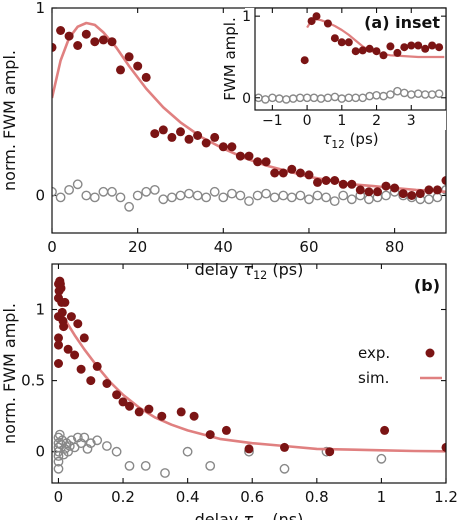  What do you see at coordinates (350, 140) in the screenshot?
I see `x-axis-label: τ12 (ps)` at bounding box center [350, 140].